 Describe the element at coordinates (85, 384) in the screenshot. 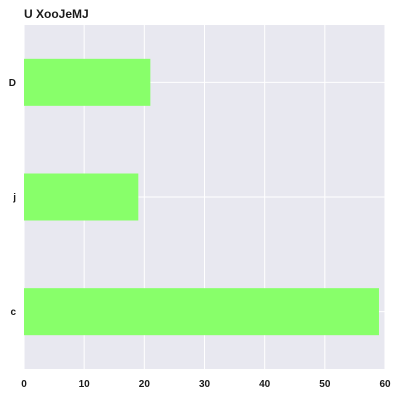

I see `x-tick-label: 10` at that location.